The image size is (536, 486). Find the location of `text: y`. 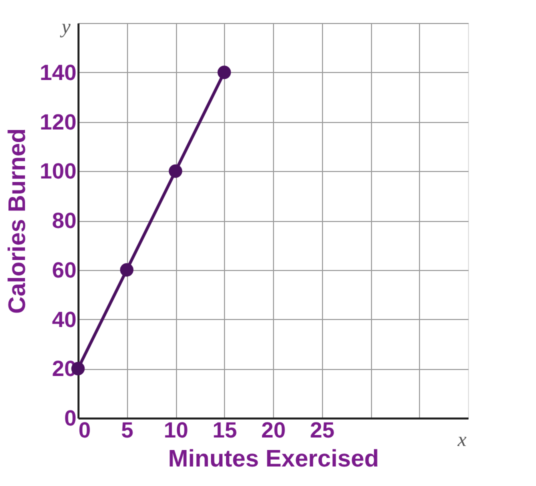

text: y is located at coordinates (65, 27).